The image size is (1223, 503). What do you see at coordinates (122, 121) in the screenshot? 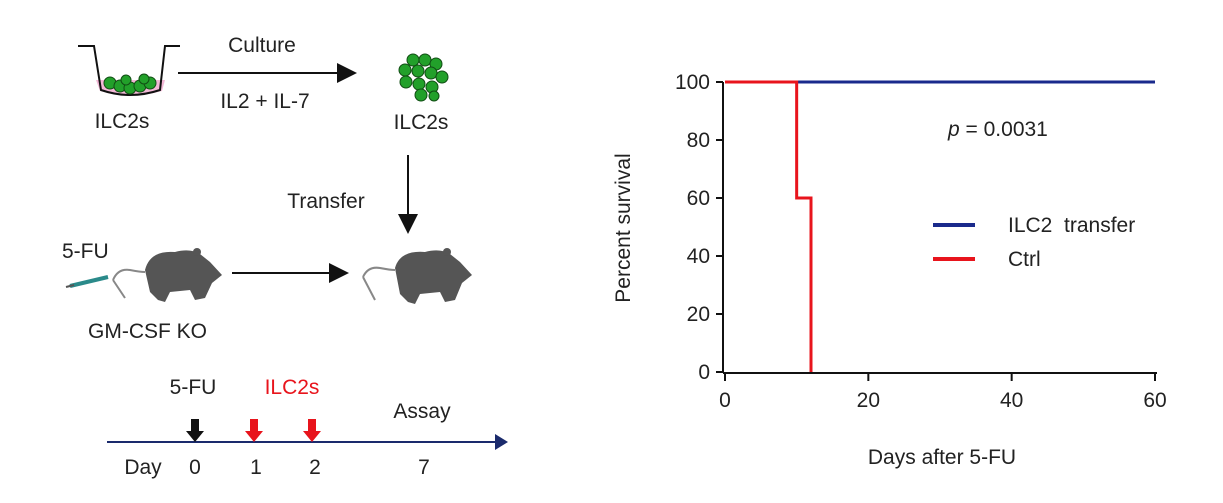
I see `well-label: ILC2s` at bounding box center [122, 121].